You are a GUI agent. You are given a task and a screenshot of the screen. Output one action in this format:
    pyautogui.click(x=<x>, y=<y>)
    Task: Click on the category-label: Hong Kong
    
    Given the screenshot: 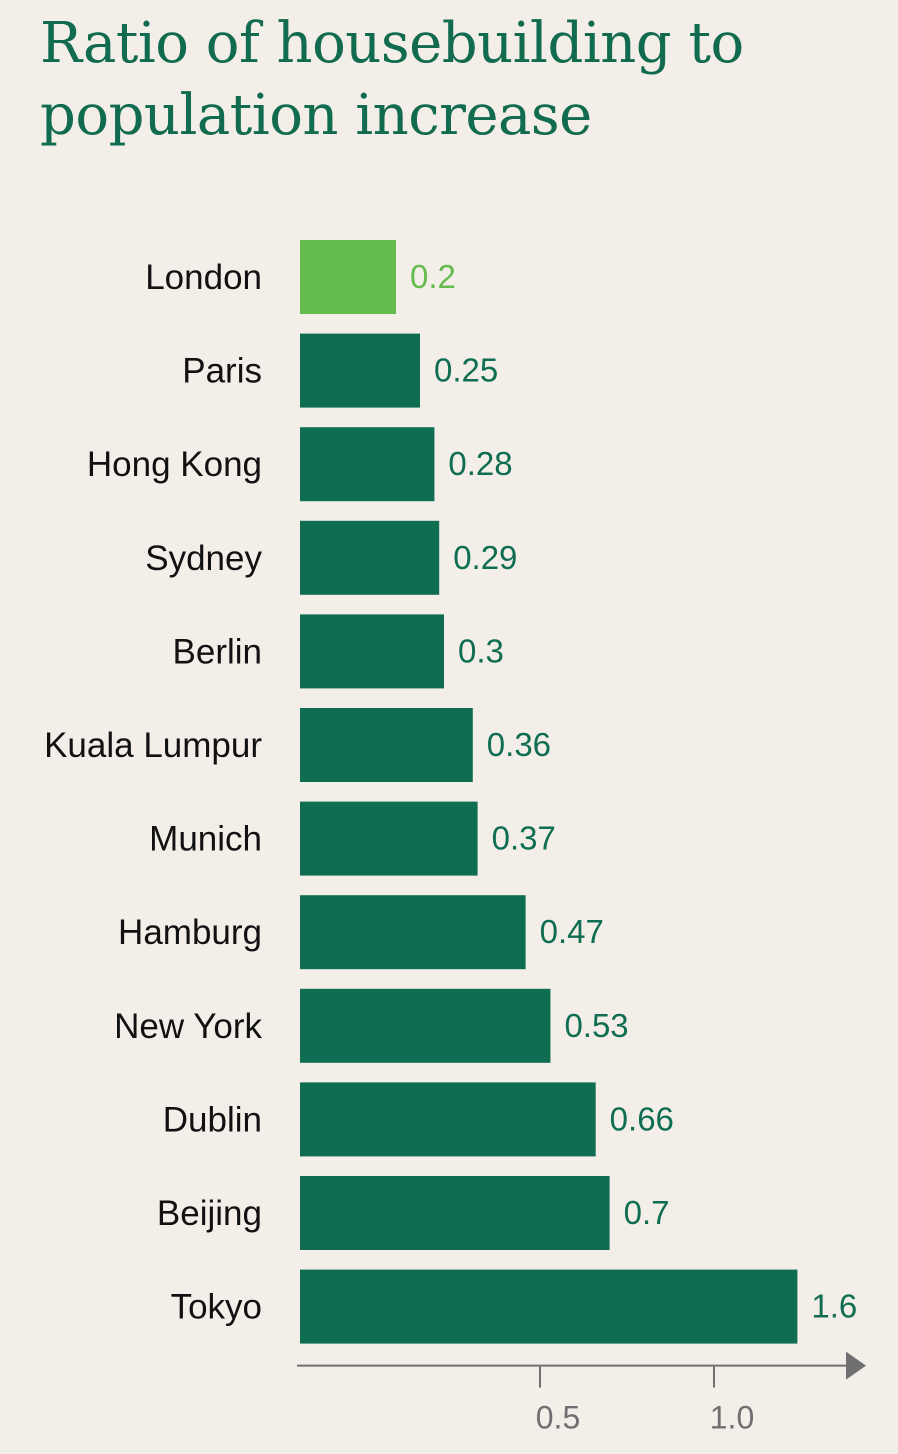 What is the action you would take?
    pyautogui.click(x=174, y=464)
    